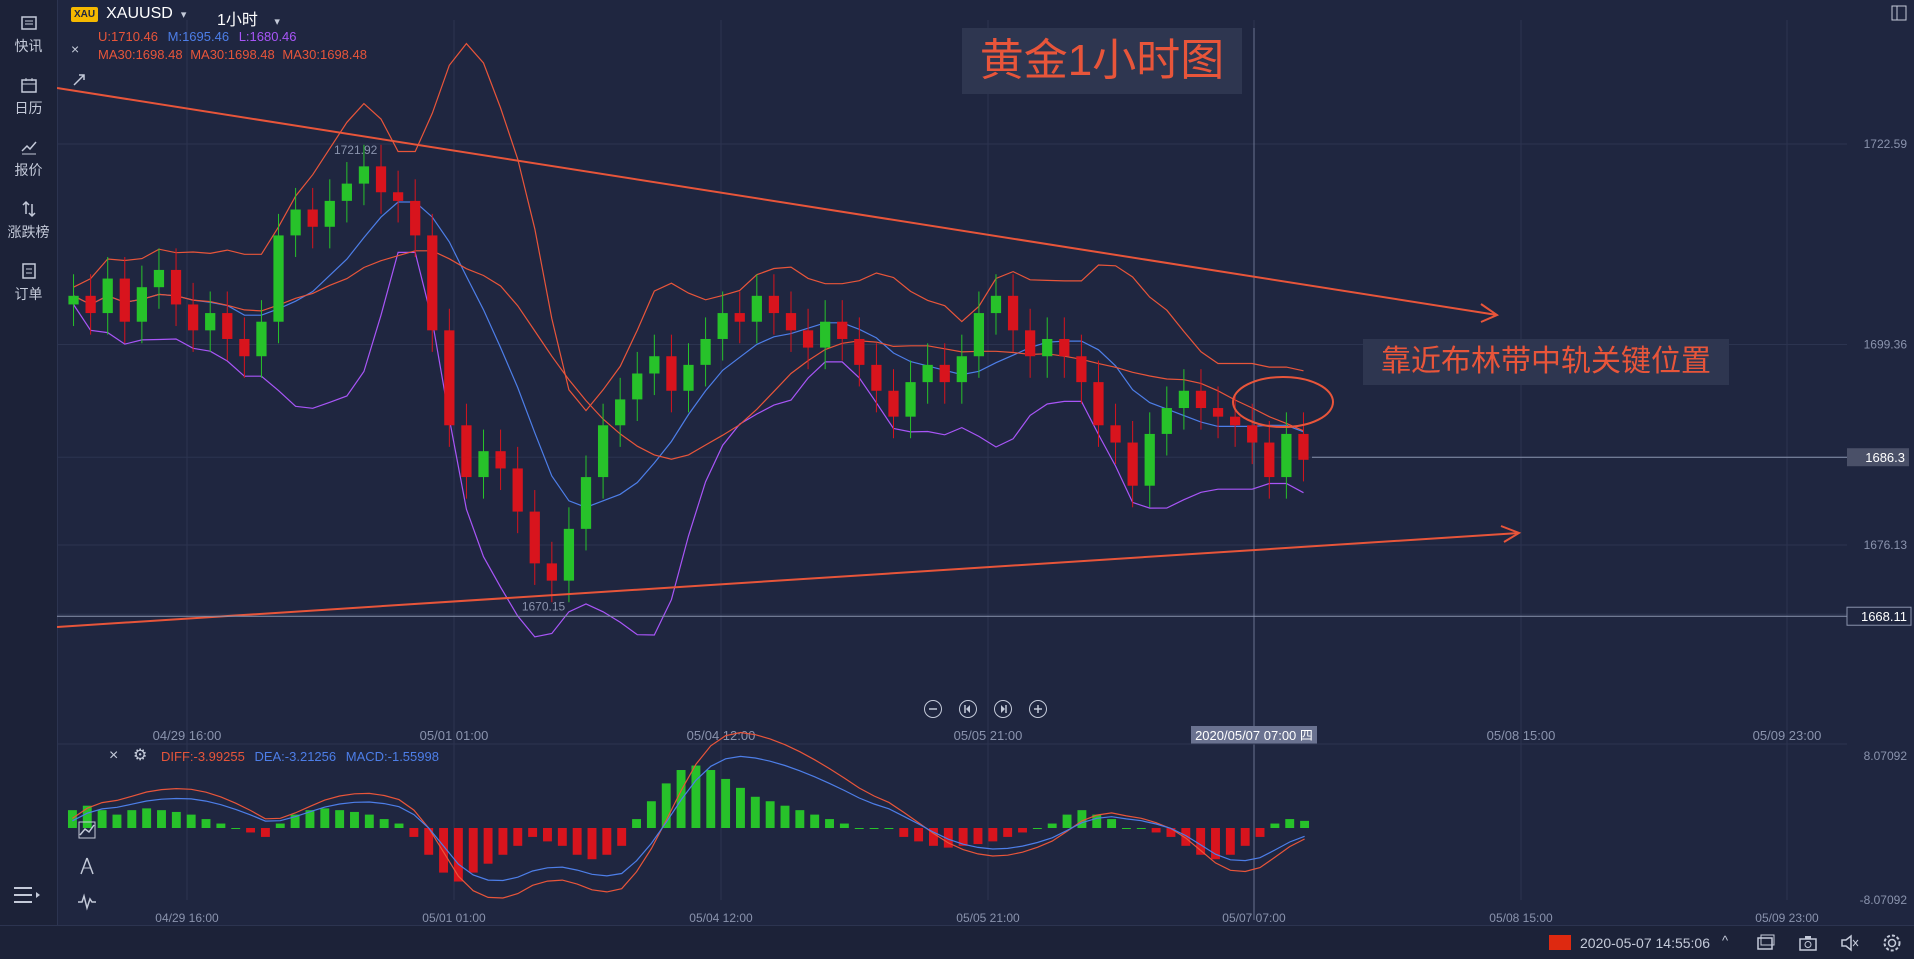 The image size is (1914, 959). What do you see at coordinates (87, 830) in the screenshot?
I see `indicator-chart-icon` at bounding box center [87, 830].